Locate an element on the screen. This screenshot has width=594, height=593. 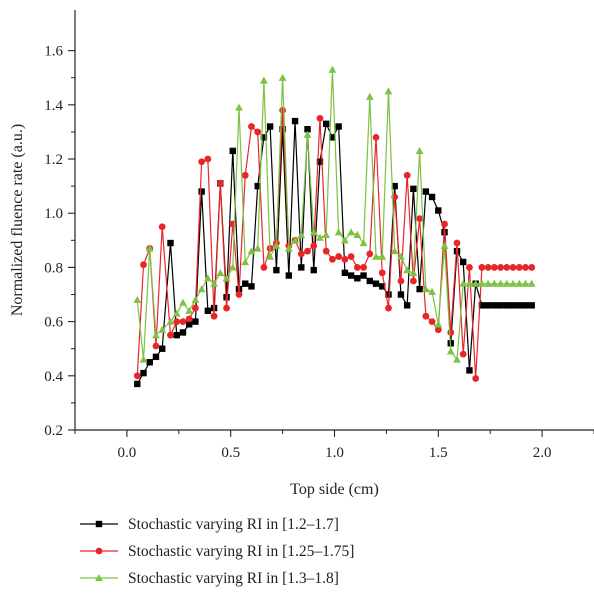
y-tick-label: 1.0 is located at coordinates (53, 214).